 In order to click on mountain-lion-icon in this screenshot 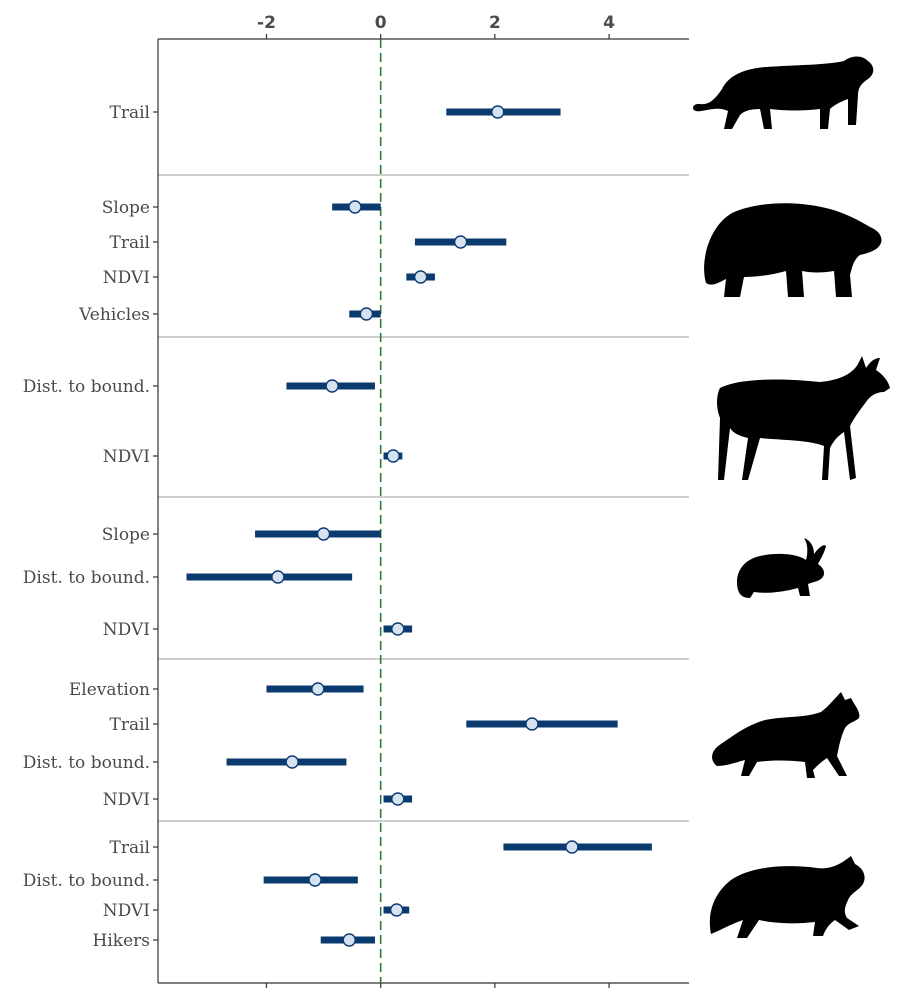, I will do `click(783, 92)`.